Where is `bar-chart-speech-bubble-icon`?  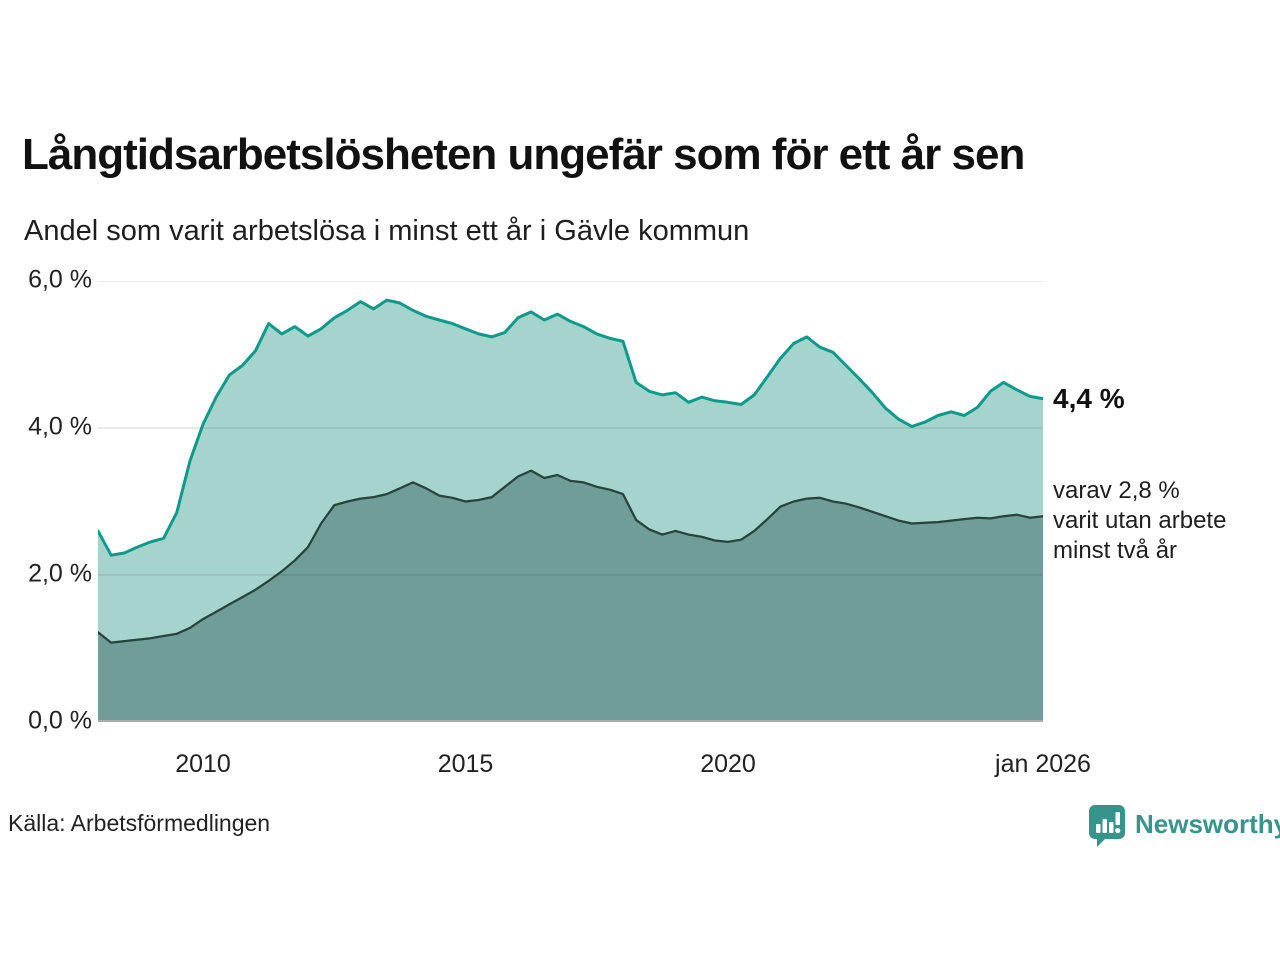 bar-chart-speech-bubble-icon is located at coordinates (1107, 828).